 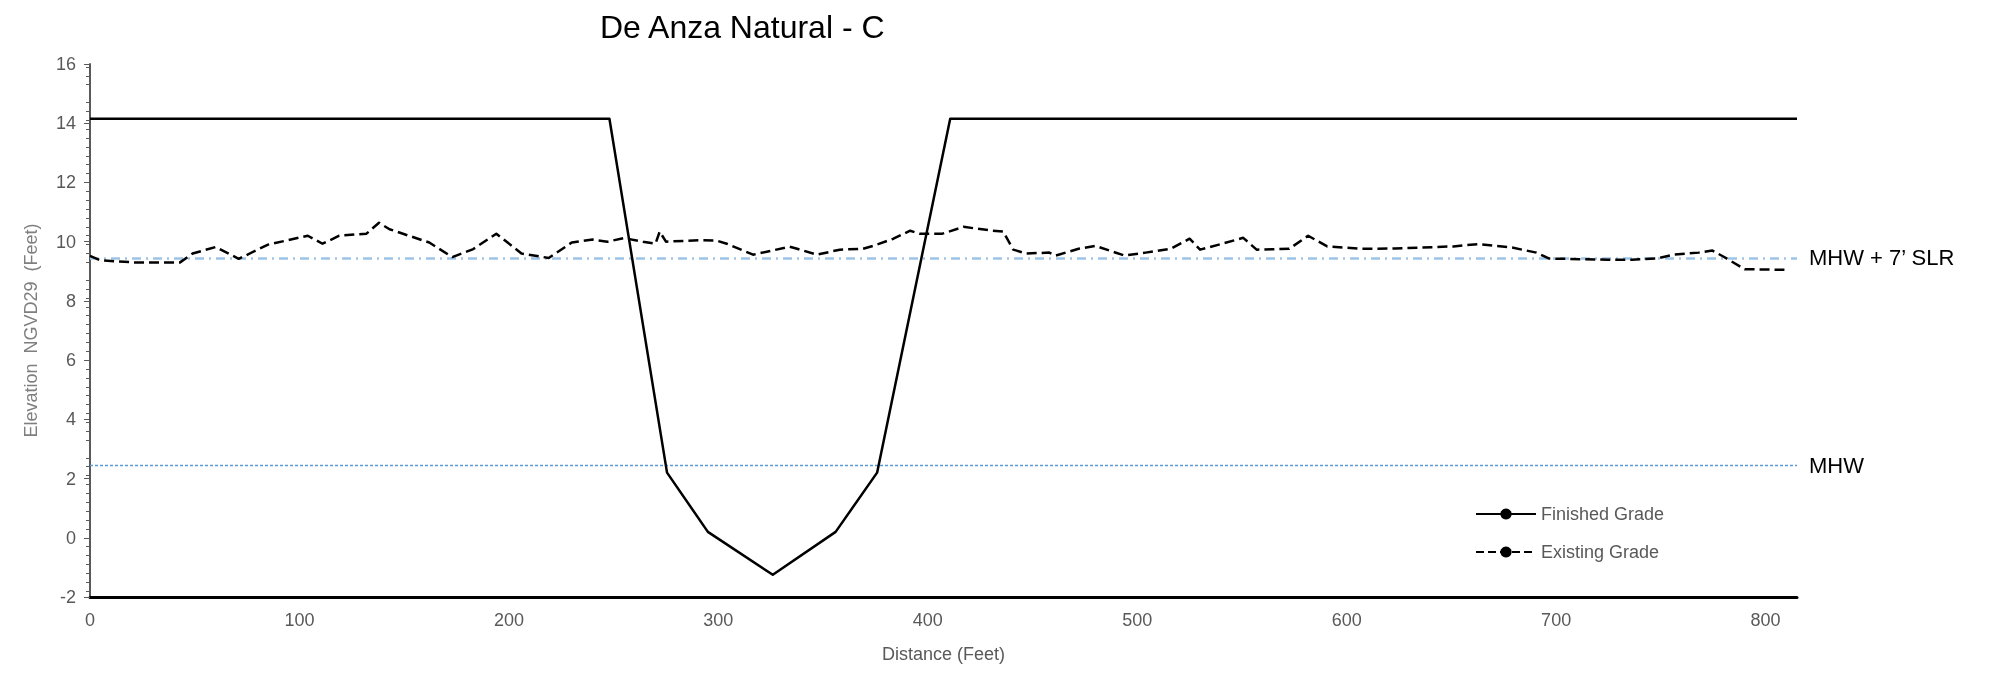 I want to click on x-tick-label: 200, so click(x=508, y=620).